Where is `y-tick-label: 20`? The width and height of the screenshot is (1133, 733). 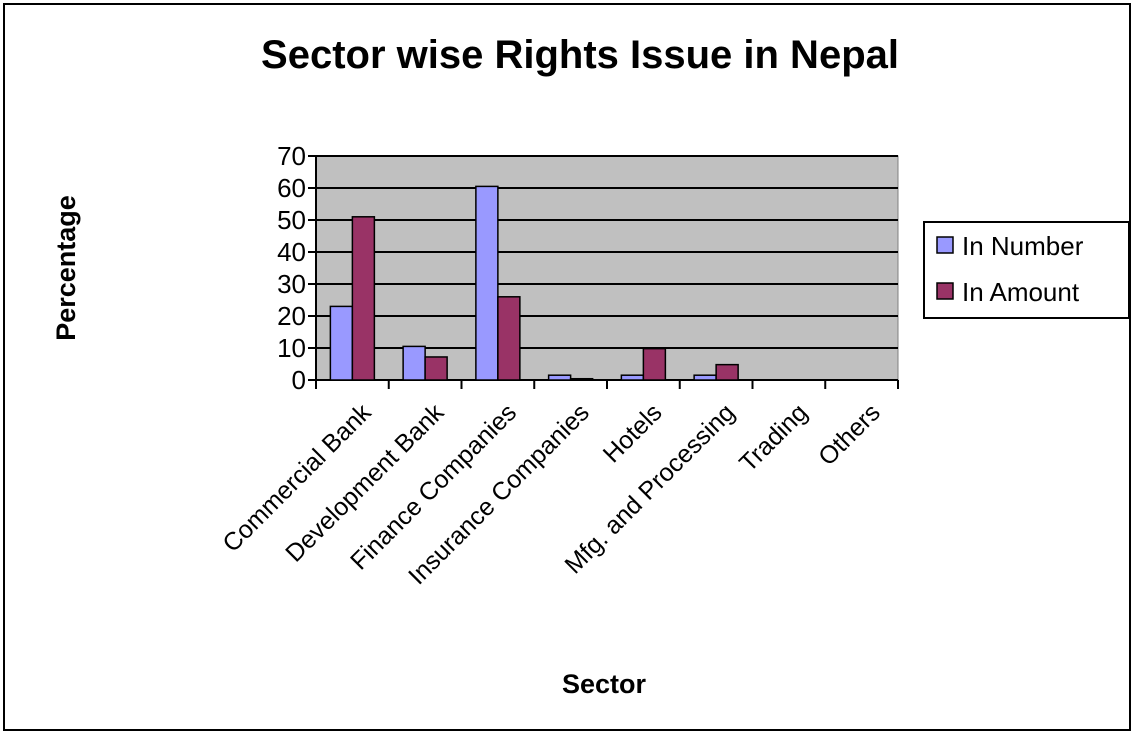
y-tick-label: 20 is located at coordinates (291, 316).